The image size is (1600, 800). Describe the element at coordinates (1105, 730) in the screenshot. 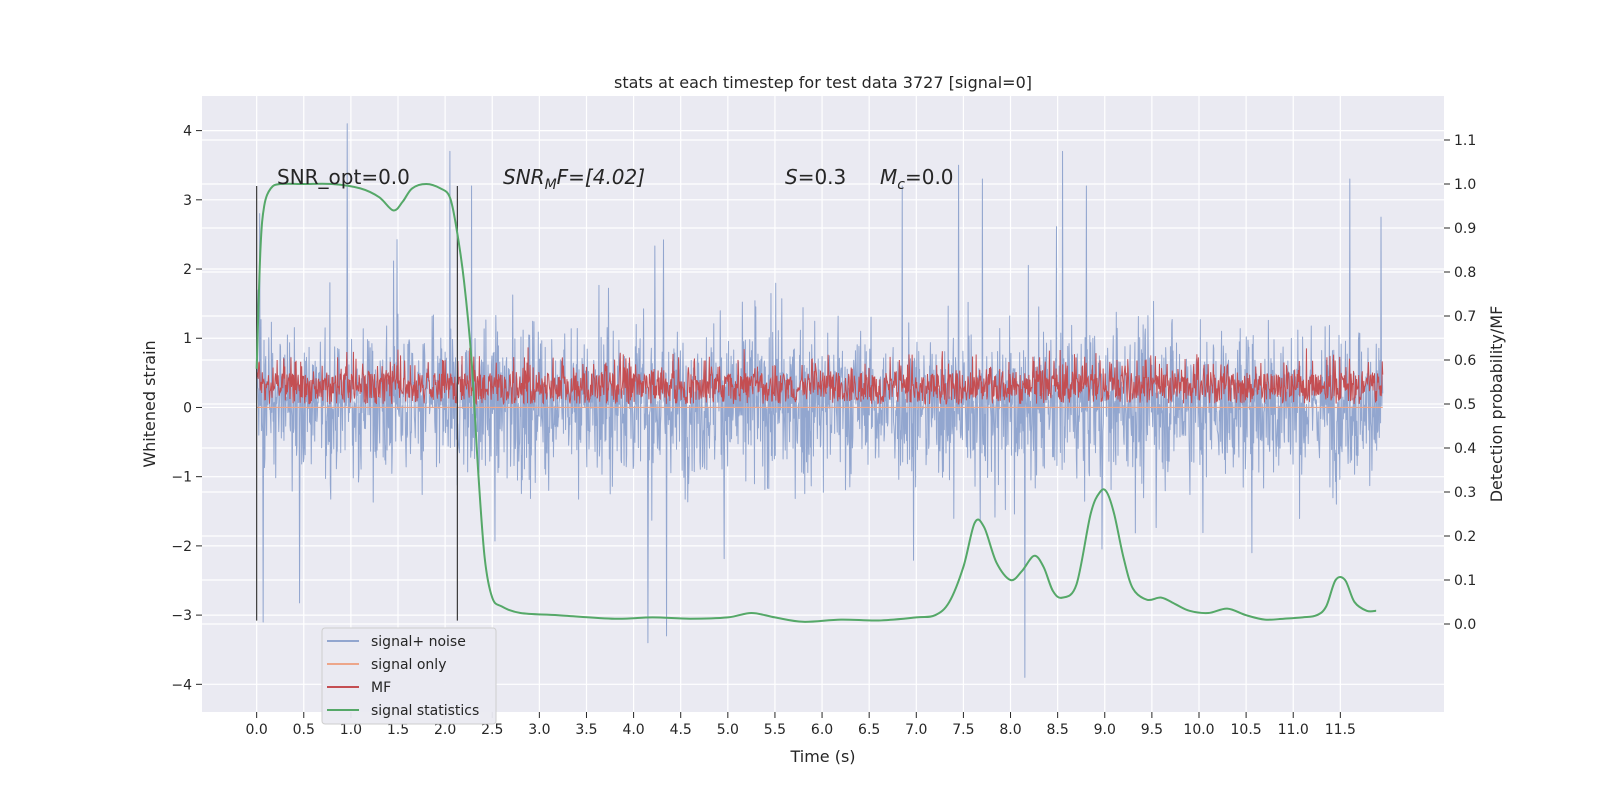

I see `x-tick-label: 9.0` at that location.